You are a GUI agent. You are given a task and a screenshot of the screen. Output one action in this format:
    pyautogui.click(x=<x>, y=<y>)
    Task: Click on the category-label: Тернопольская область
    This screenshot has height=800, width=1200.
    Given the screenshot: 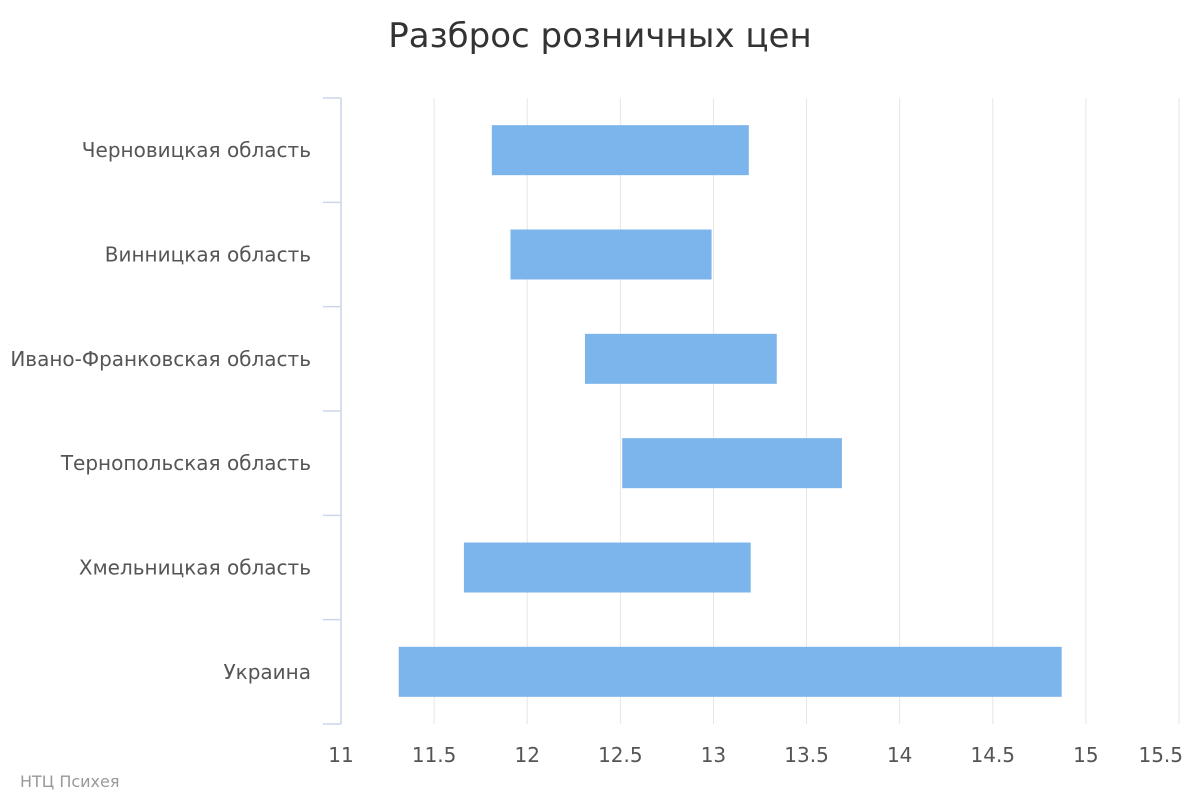 What is the action you would take?
    pyautogui.click(x=185, y=463)
    